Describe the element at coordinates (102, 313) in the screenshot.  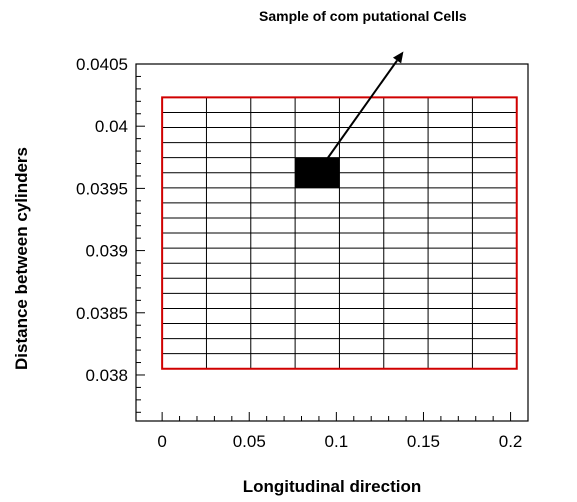
I see `y-tick-label-1: 0.0385` at that location.